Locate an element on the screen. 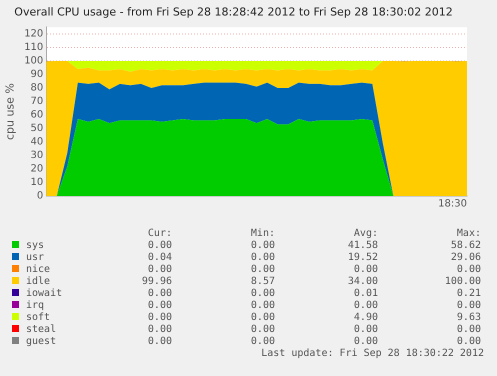 This screenshot has height=376, width=497. text: Min: is located at coordinates (262, 234).